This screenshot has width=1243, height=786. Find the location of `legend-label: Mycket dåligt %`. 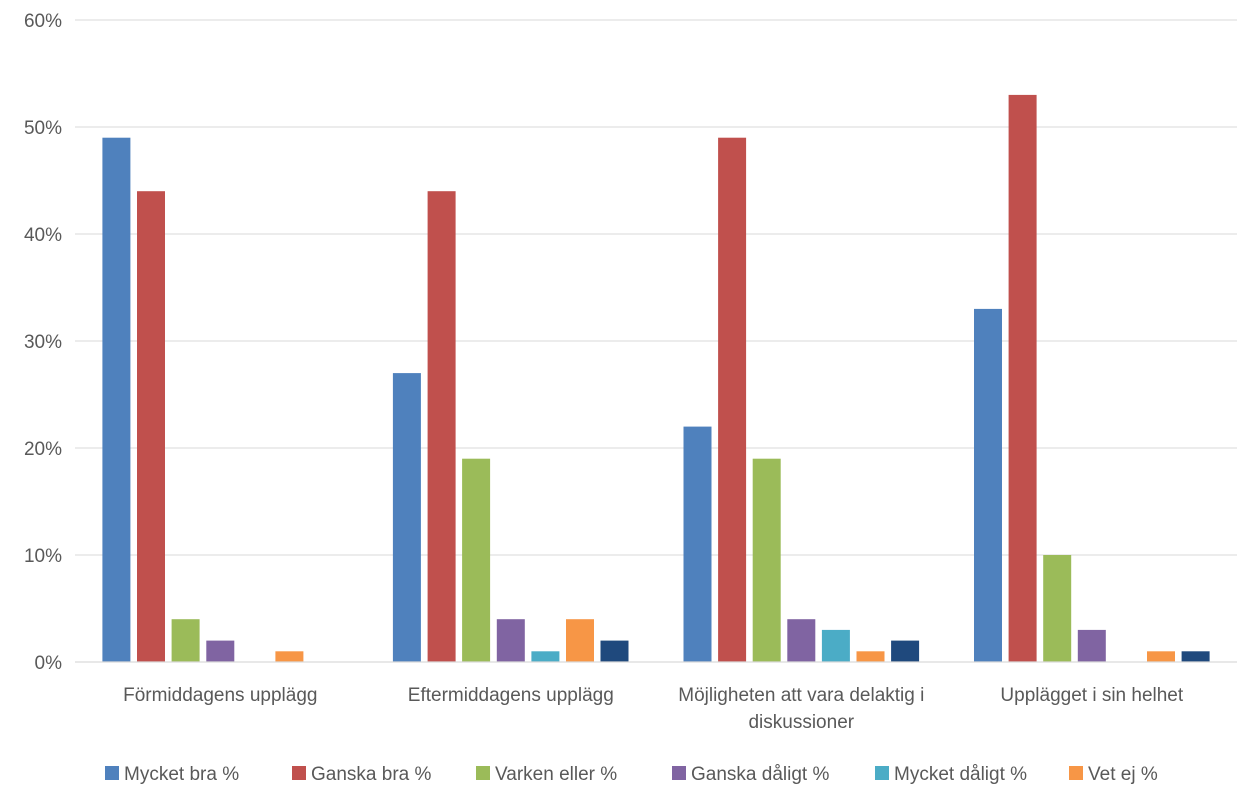

legend-label: Mycket dåligt % is located at coordinates (960, 774).